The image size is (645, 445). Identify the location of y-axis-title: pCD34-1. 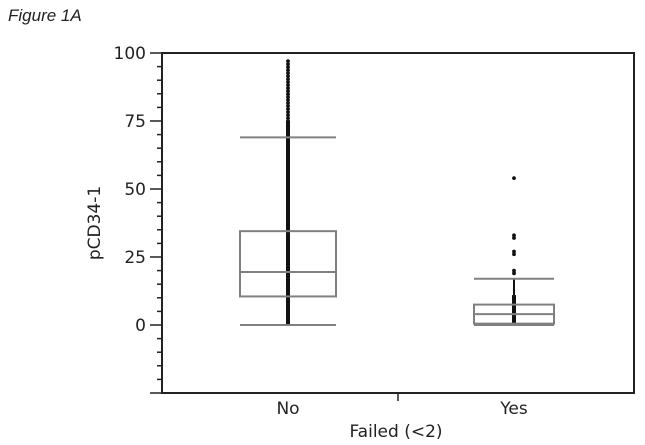
(95, 223).